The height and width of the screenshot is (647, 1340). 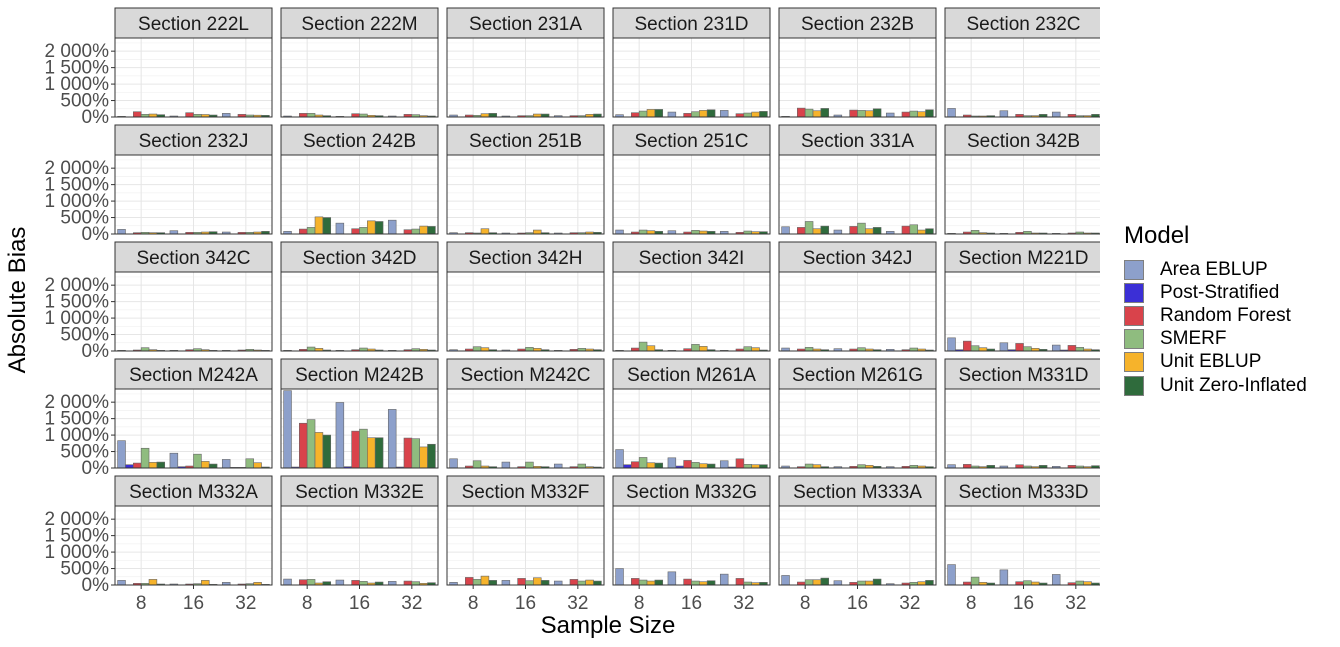 I want to click on facet-title: Section M333A, so click(x=857, y=492).